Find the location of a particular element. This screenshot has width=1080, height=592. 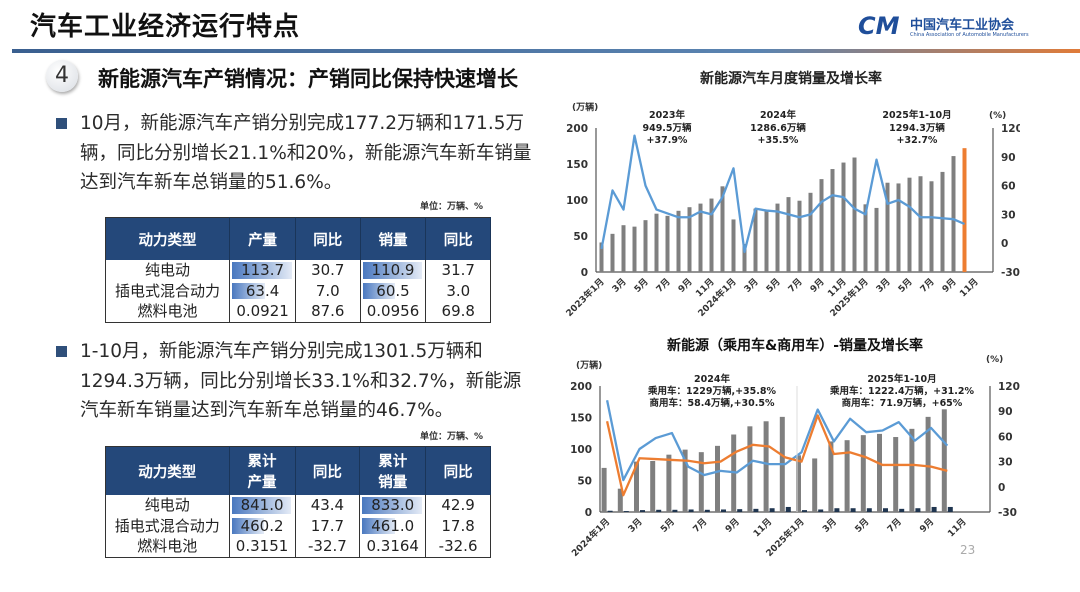

y-tick-label: 150 is located at coordinates (581, 419).